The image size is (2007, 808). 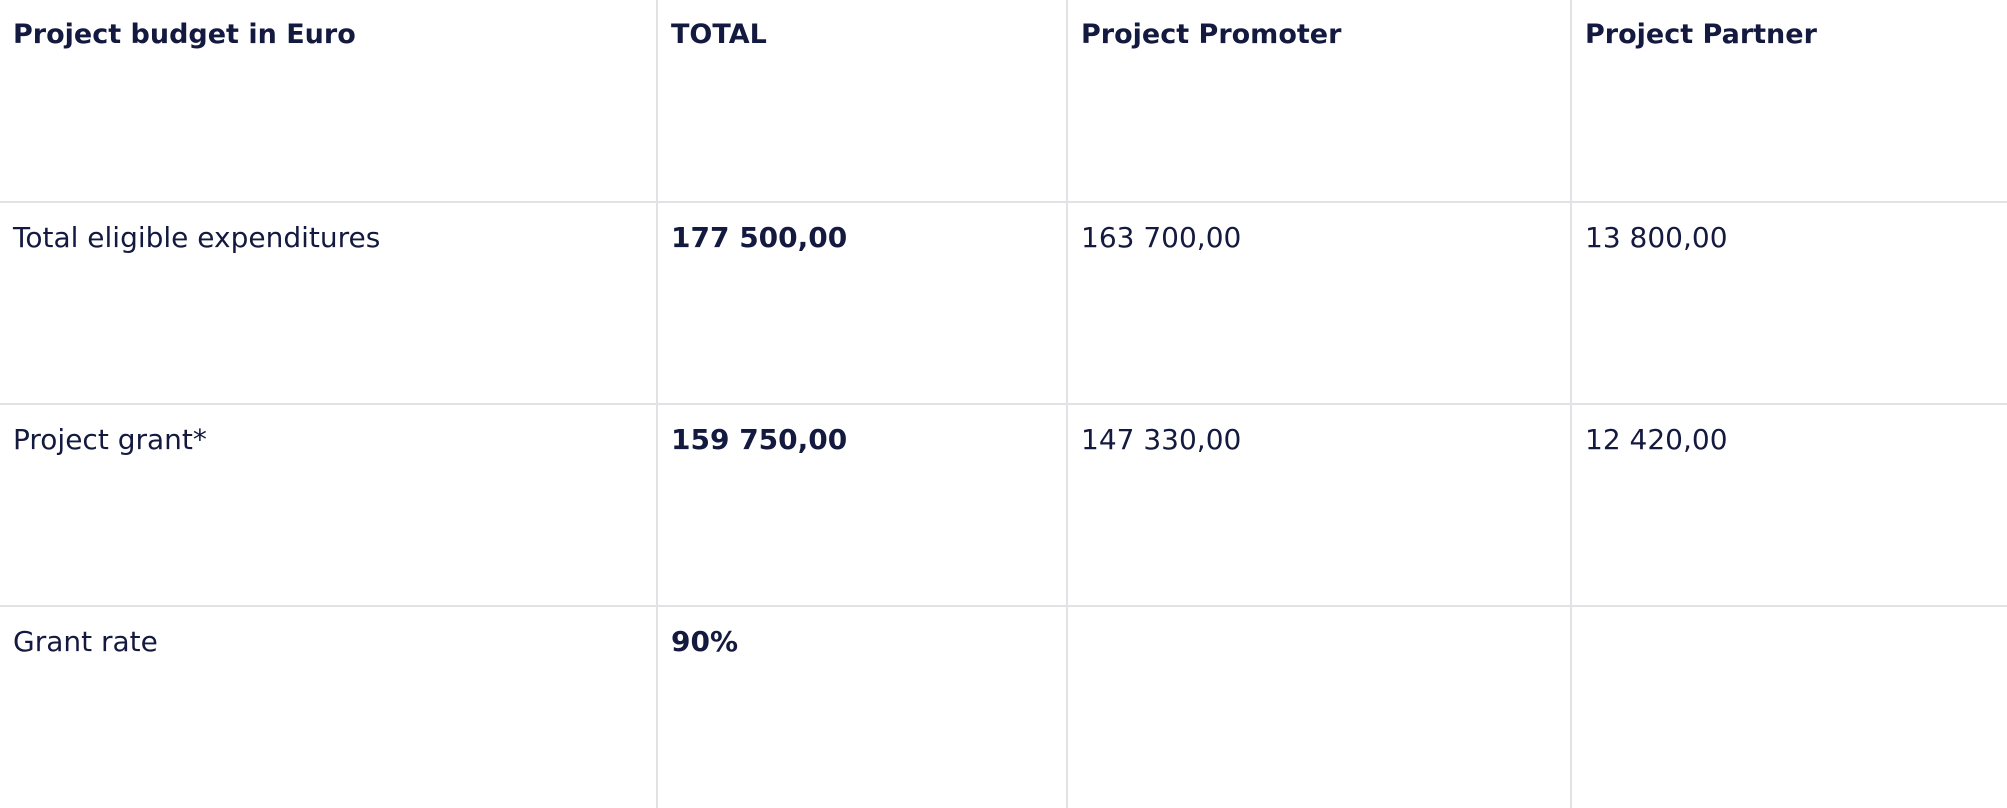 I want to click on row-promoter-value: 163 700,00, so click(x=1319, y=303).